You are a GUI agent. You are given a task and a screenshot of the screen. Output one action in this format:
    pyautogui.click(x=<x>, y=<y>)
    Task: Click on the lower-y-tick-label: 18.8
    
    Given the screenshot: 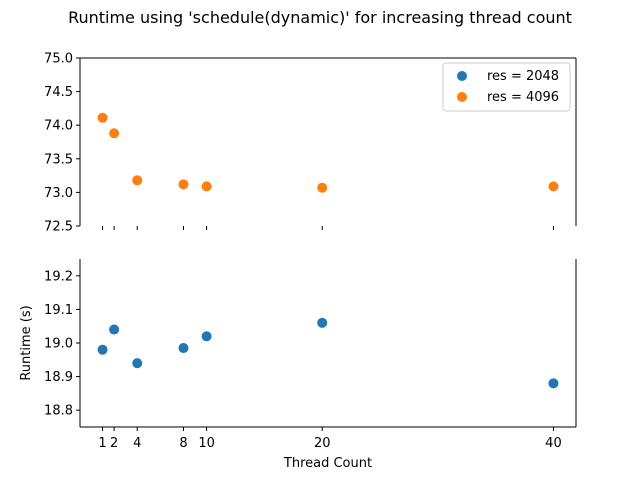 What is the action you would take?
    pyautogui.click(x=58, y=411)
    